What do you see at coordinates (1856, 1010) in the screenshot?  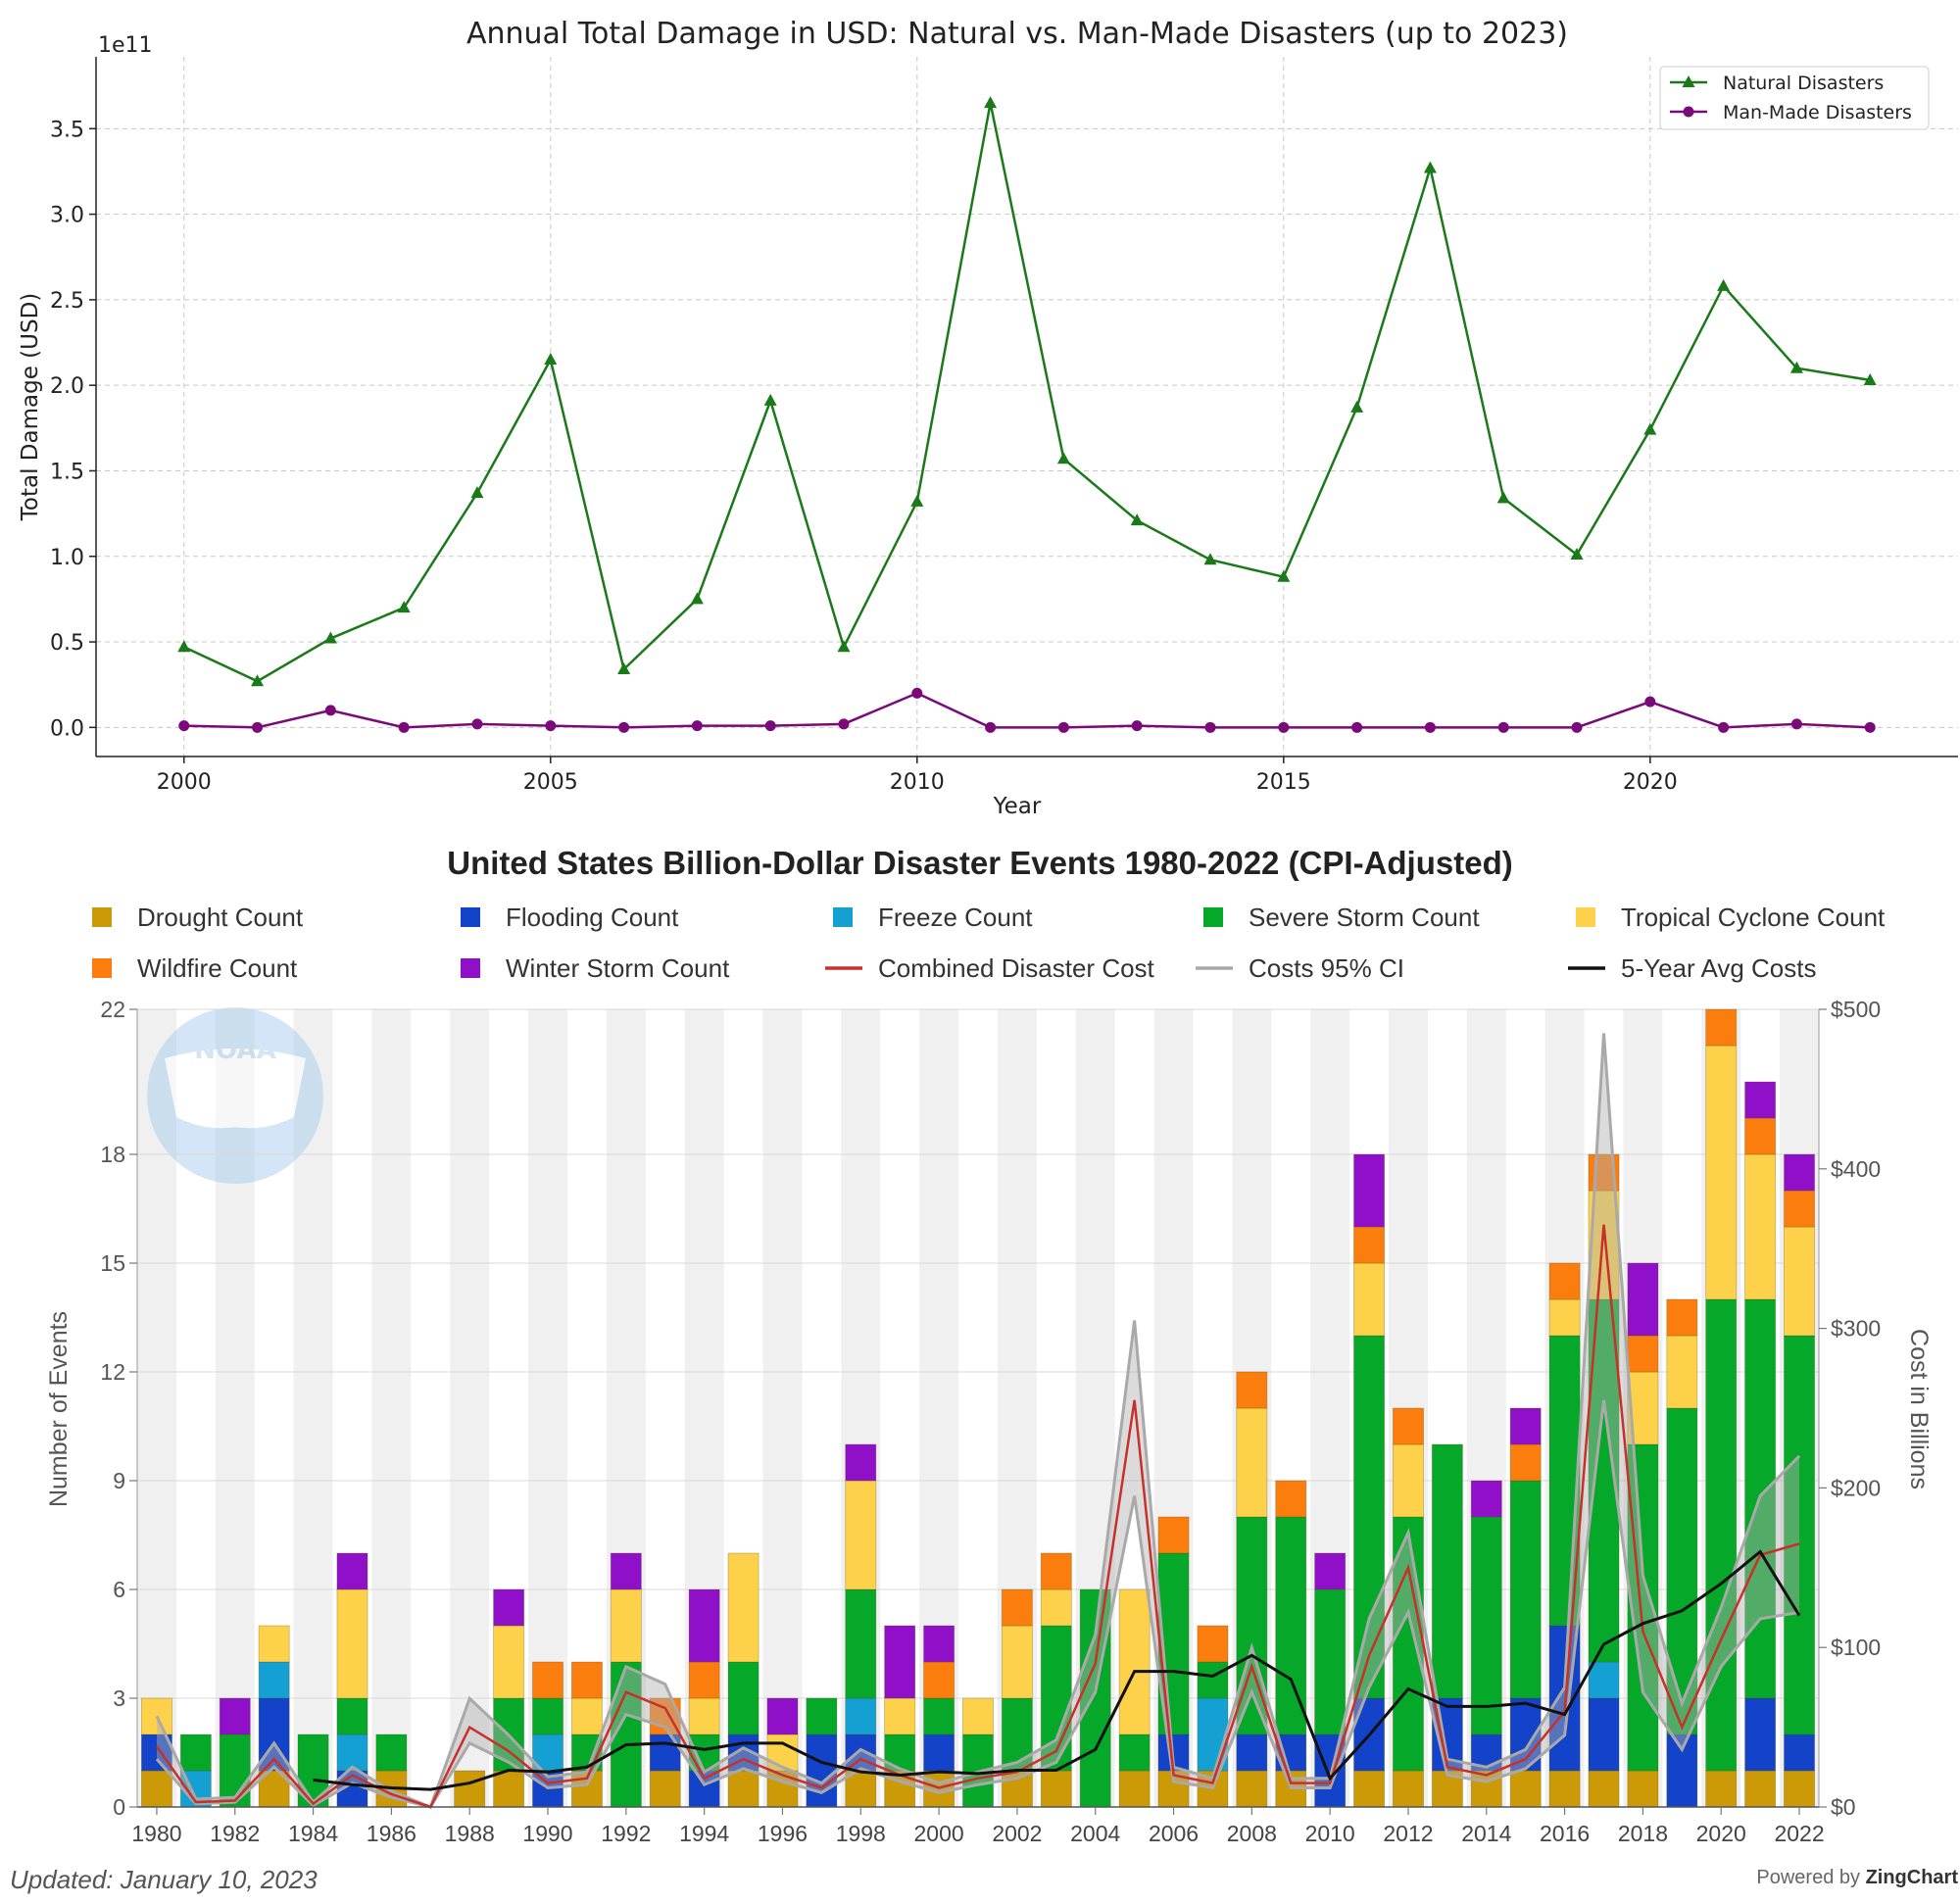 I see `bottom-y2-tick-label: $500` at bounding box center [1856, 1010].